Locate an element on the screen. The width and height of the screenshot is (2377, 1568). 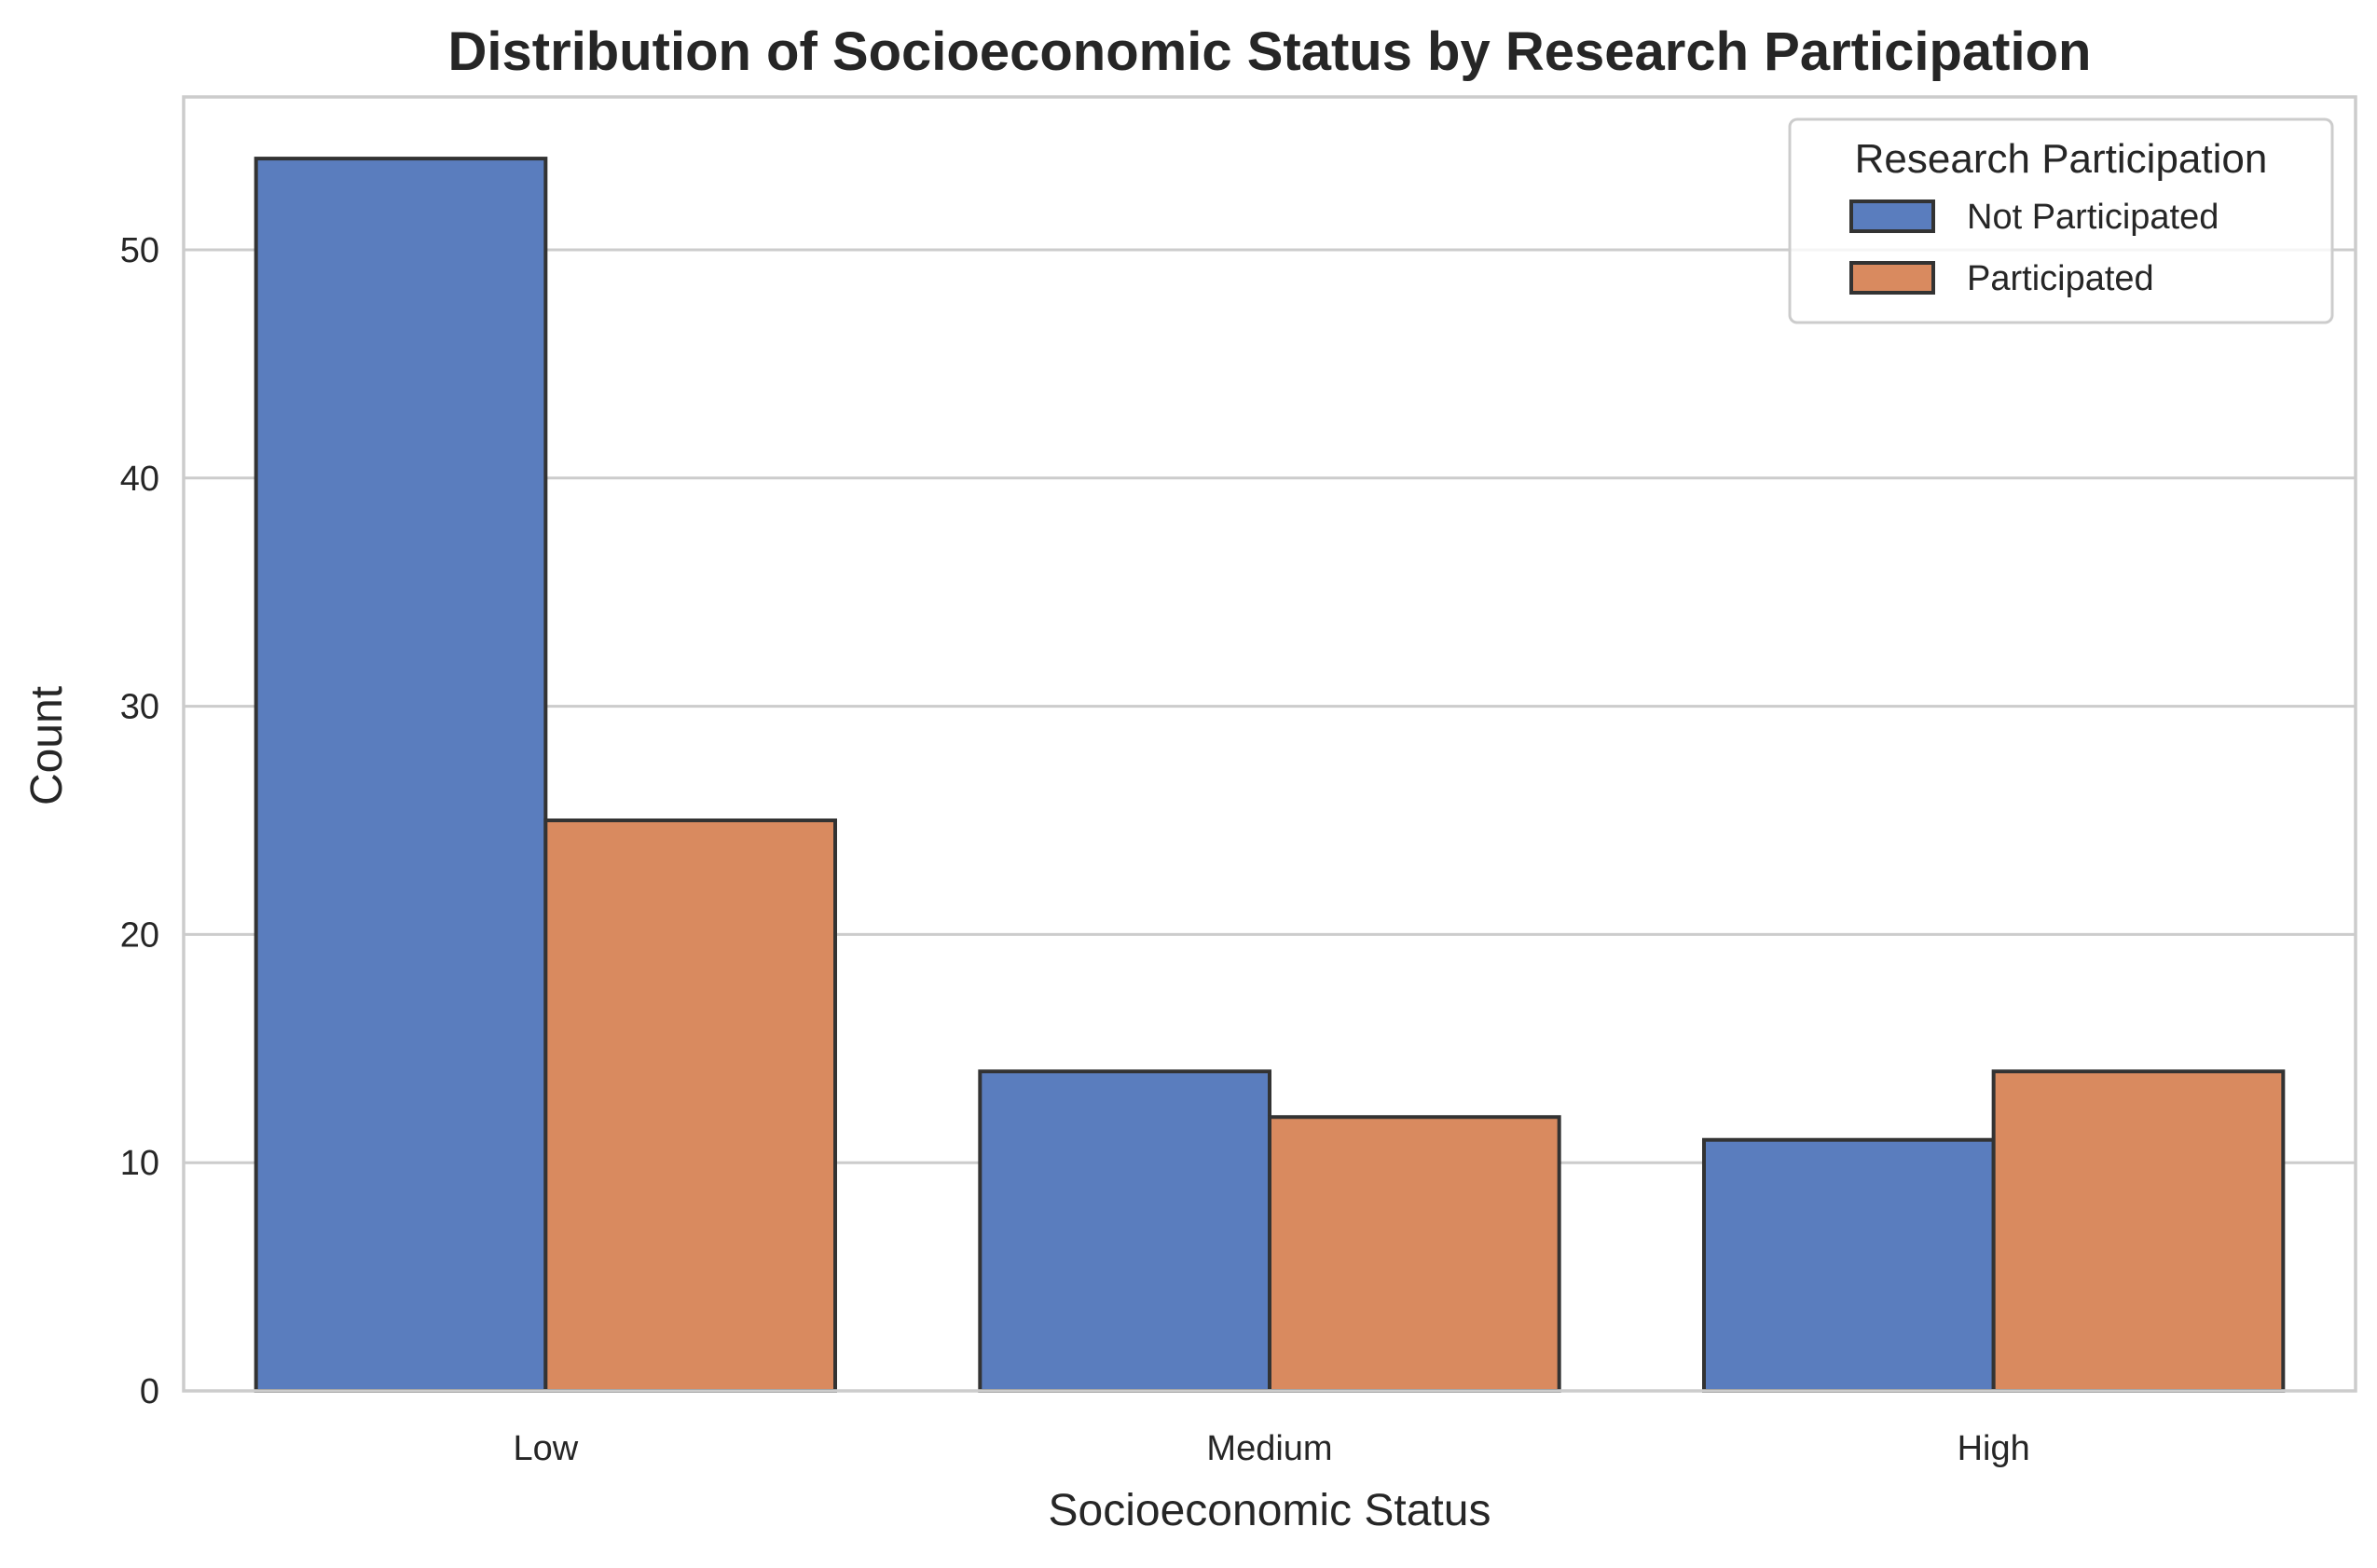
x-tick-label-medium: Medium is located at coordinates (1269, 1448).